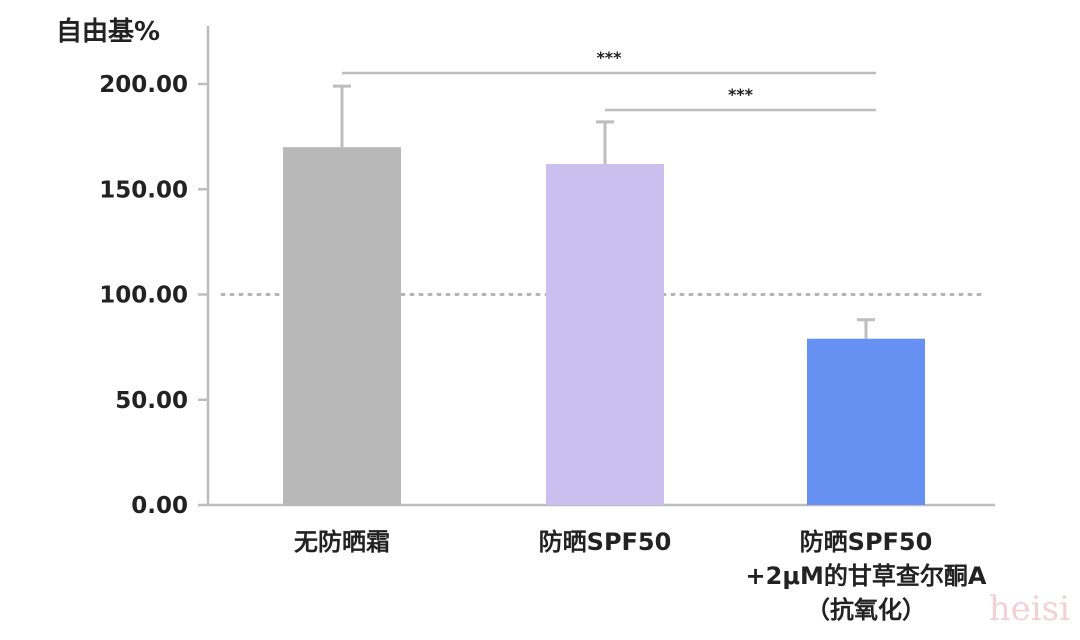 The image size is (1080, 640). What do you see at coordinates (866, 610) in the screenshot?
I see `x-category-label: （抗氧化）` at bounding box center [866, 610].